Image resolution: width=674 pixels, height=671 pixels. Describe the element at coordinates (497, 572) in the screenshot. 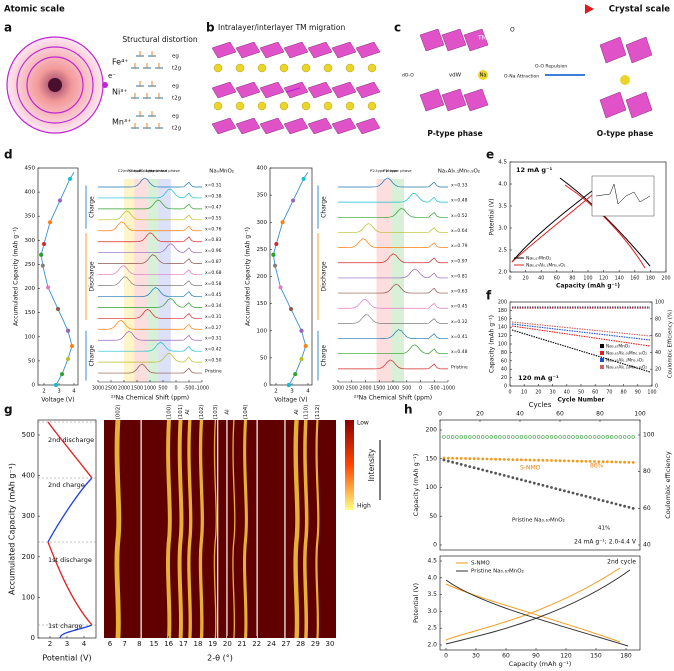

I see `legend-label: Pristine Na₀.₆₇MnO₂` at that location.